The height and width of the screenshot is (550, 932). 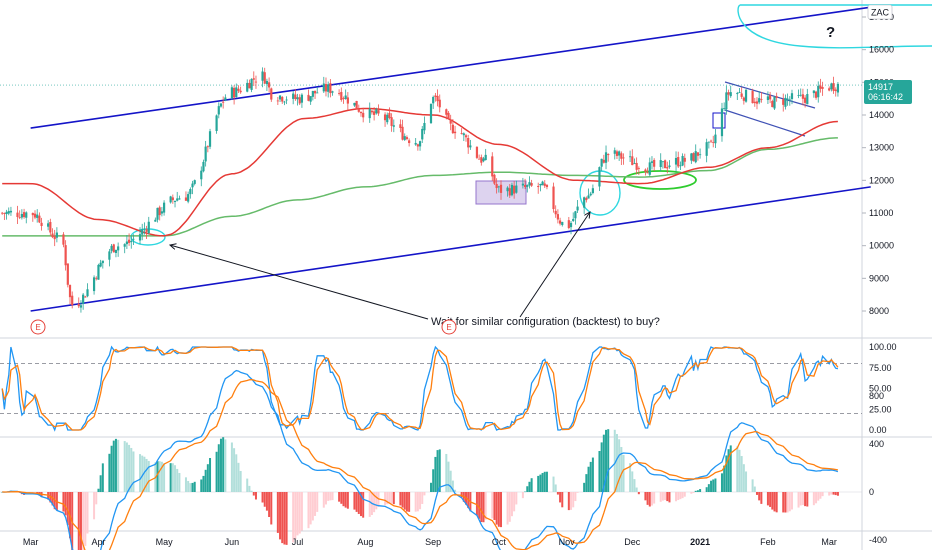 I want to click on earnings-marker-2: E, so click(x=449, y=327).